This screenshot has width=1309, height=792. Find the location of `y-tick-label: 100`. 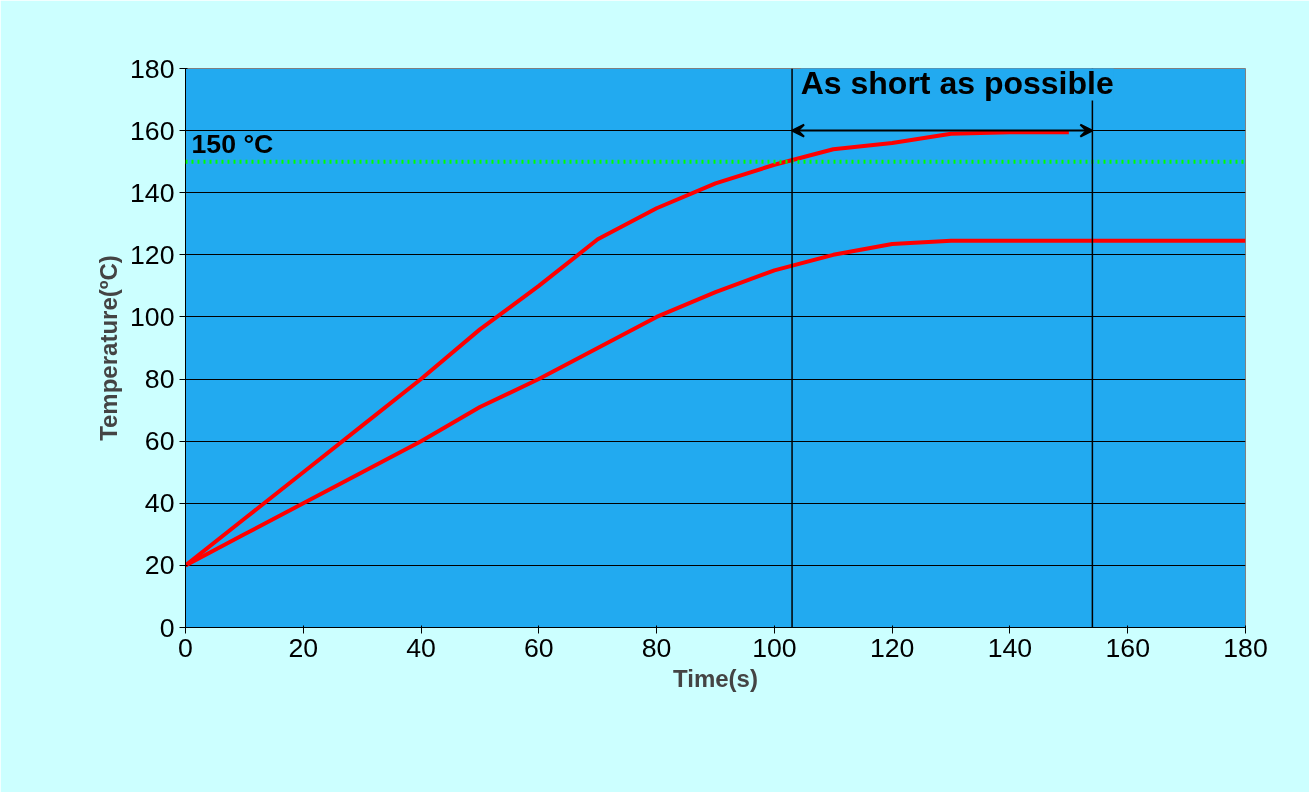

y-tick-label: 100 is located at coordinates (152, 316).